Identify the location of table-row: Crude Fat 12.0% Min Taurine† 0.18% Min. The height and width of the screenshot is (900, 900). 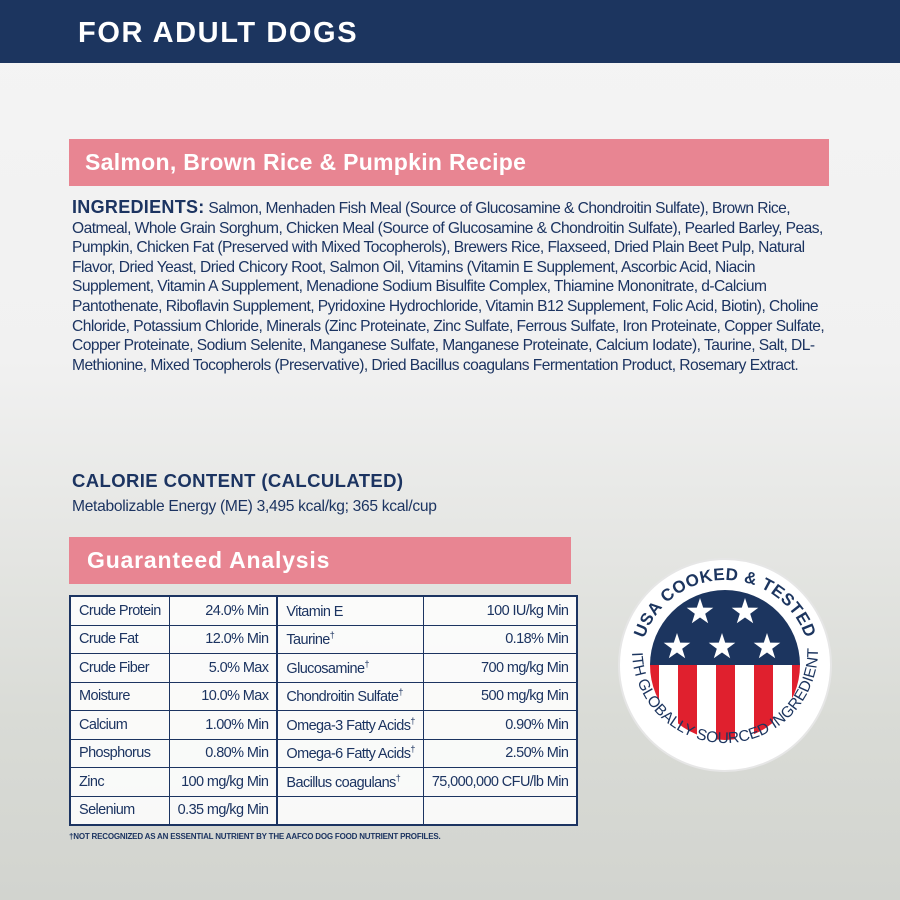
(323, 639).